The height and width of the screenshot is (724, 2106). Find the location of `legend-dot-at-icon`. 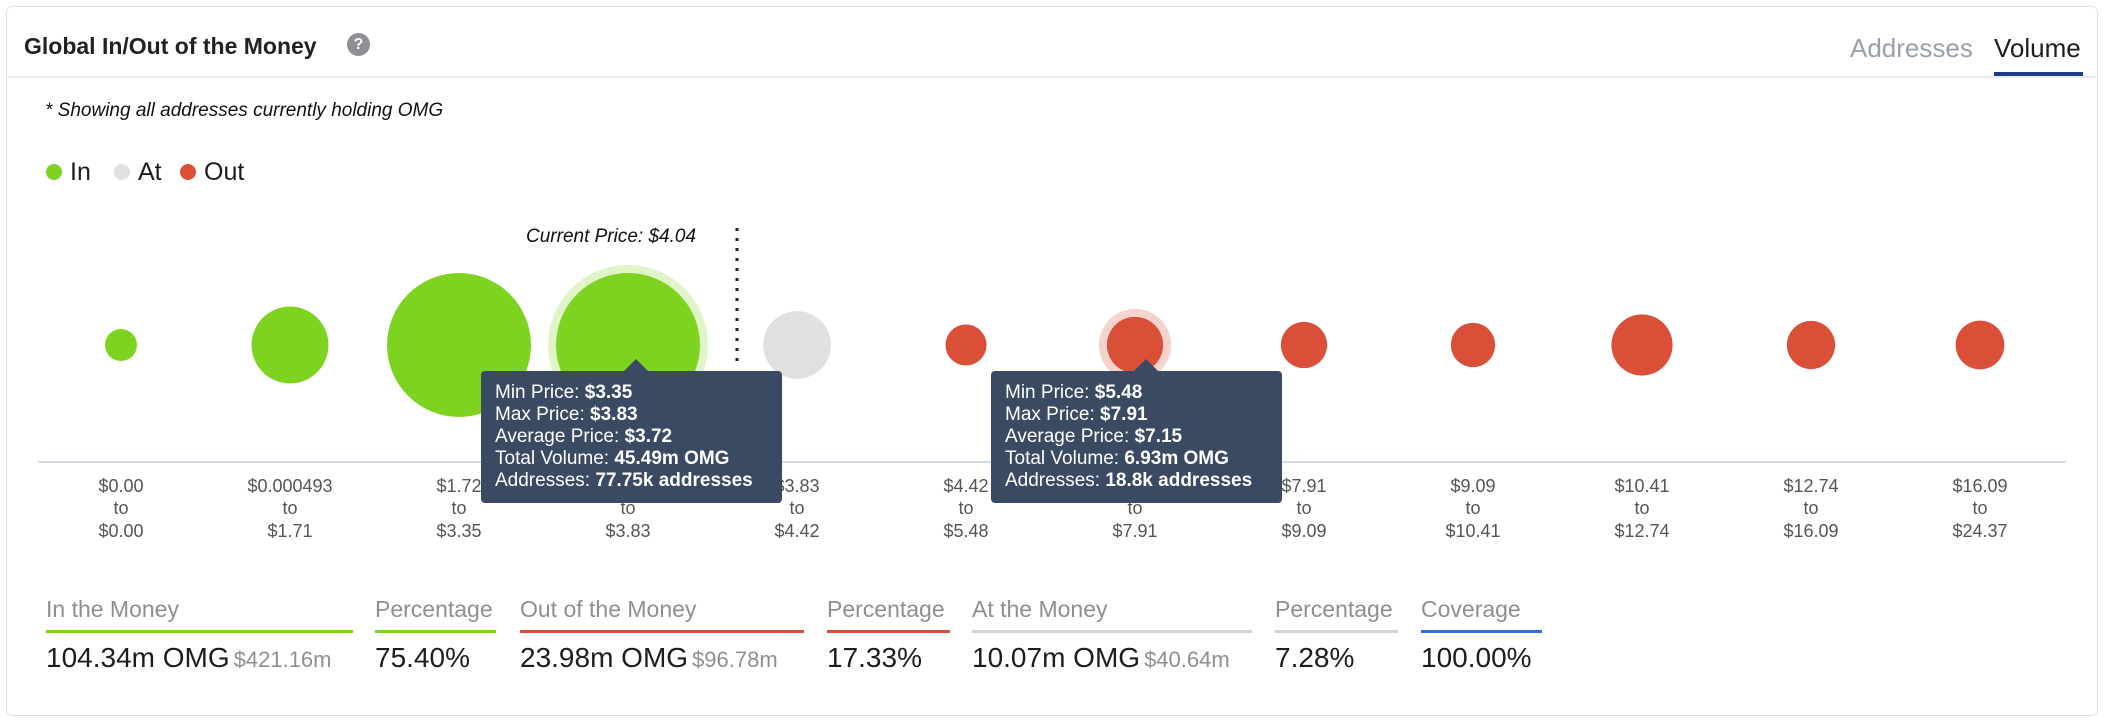

legend-dot-at-icon is located at coordinates (122, 172).